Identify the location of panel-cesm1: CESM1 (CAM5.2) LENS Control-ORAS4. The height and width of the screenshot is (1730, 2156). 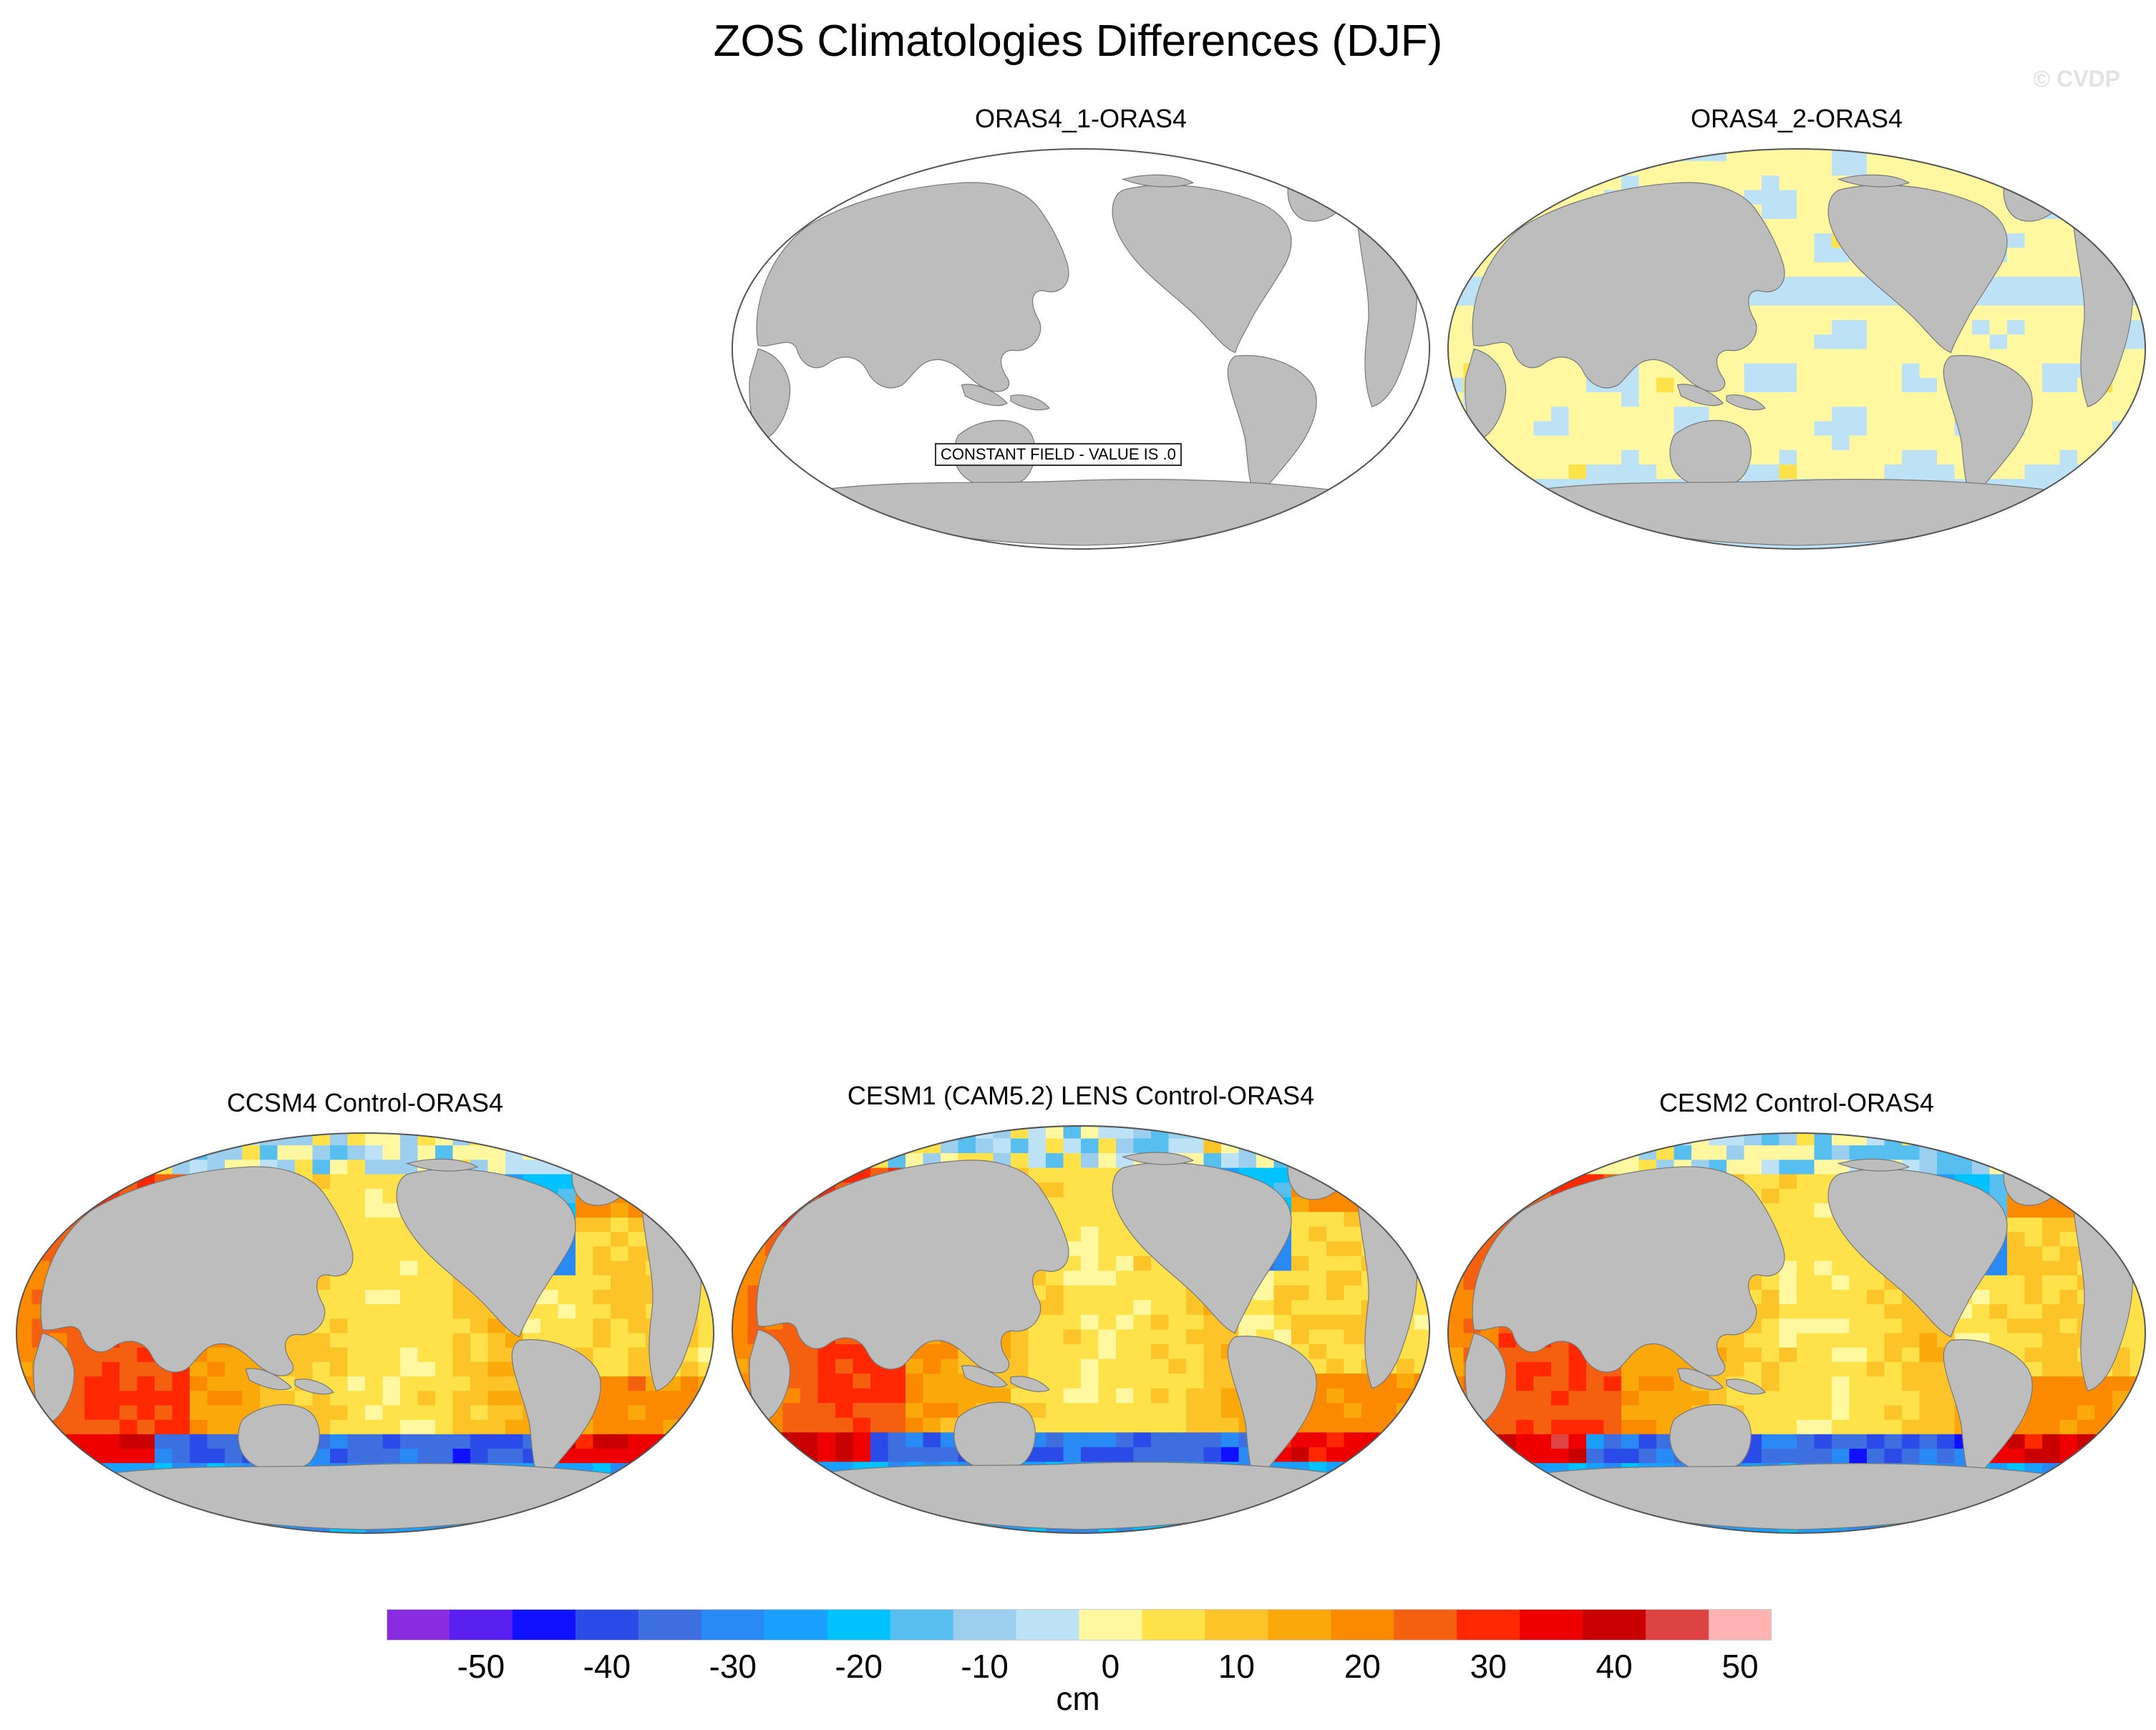
(1081, 1317).